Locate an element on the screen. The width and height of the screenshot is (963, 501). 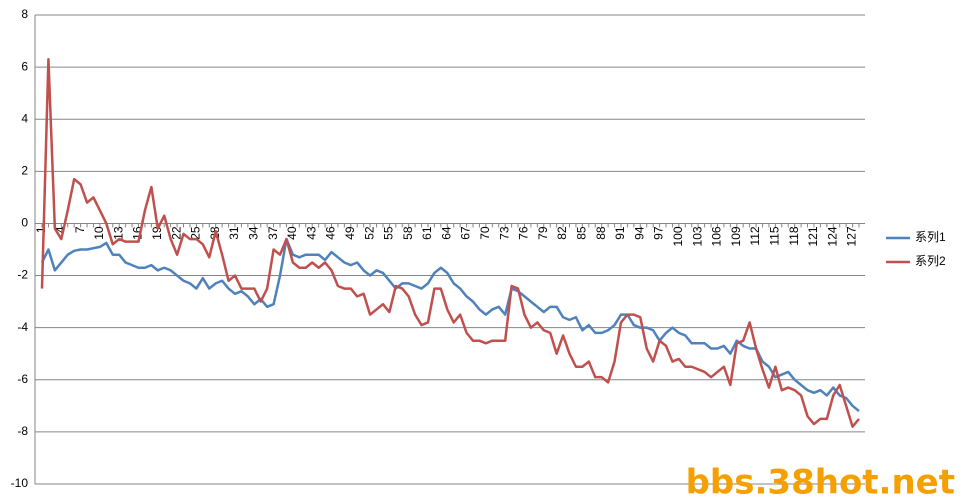
x-tick-label: 88 is located at coordinates (601, 233).